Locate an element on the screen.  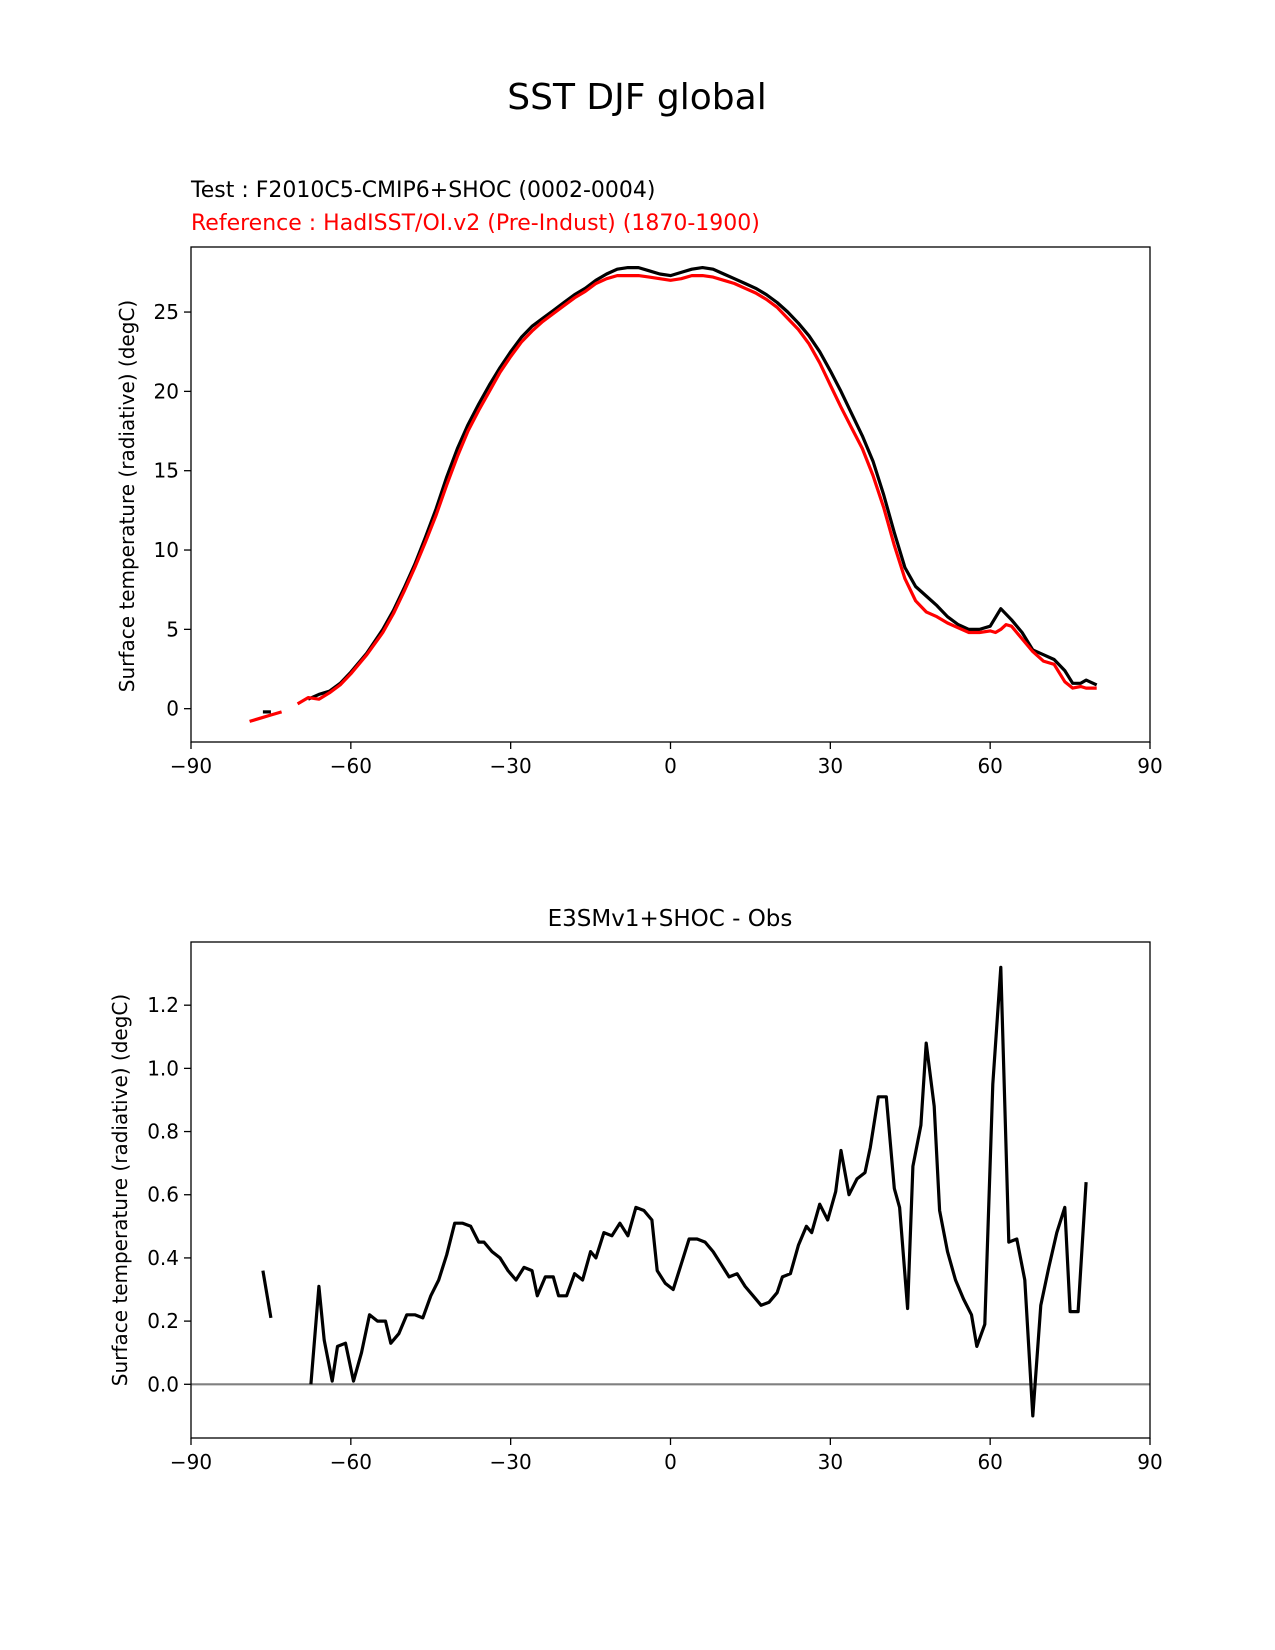
bottom-y-tick-label: 1.2 is located at coordinates (163, 1005).